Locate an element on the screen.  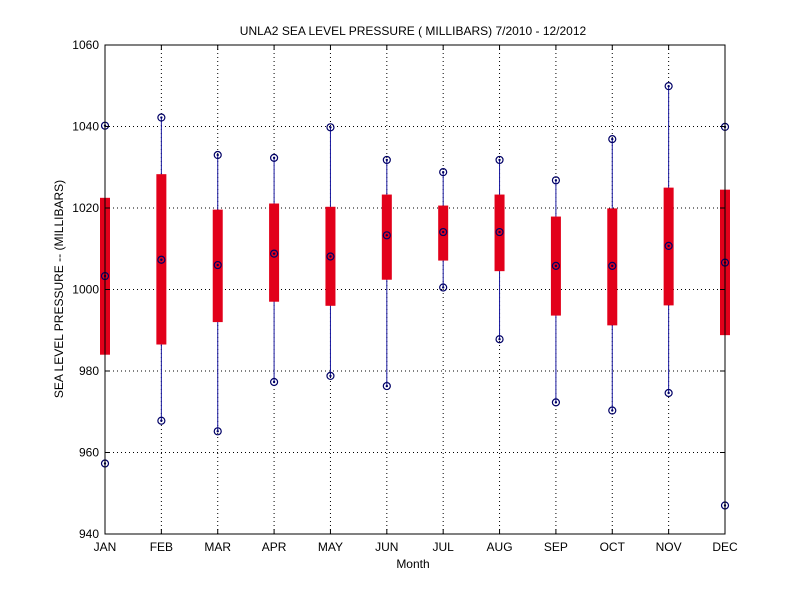
y-axis-title: SEA LEVEL PRESSURE -- (MILLIBARS) is located at coordinates (59, 289).